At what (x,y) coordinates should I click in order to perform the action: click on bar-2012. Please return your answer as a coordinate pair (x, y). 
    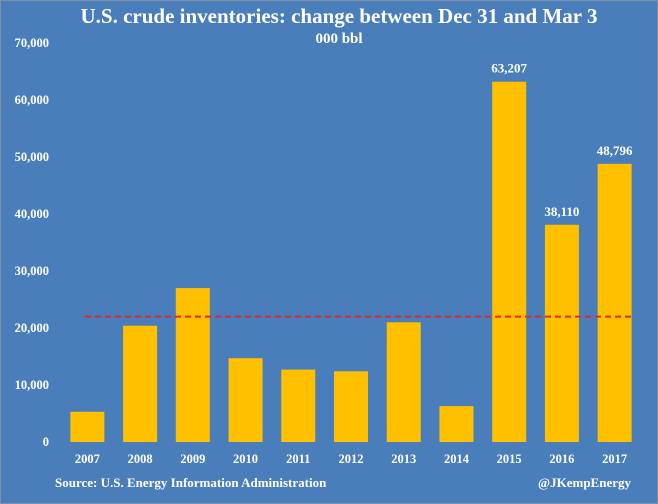
    Looking at the image, I should click on (351, 406).